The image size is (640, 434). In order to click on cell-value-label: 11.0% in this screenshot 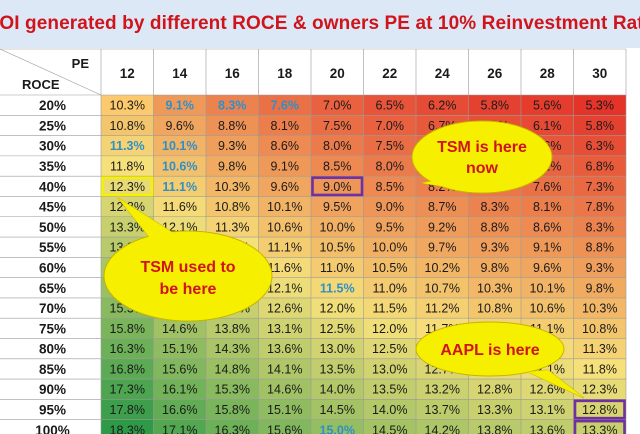, I will do `click(337, 268)`.